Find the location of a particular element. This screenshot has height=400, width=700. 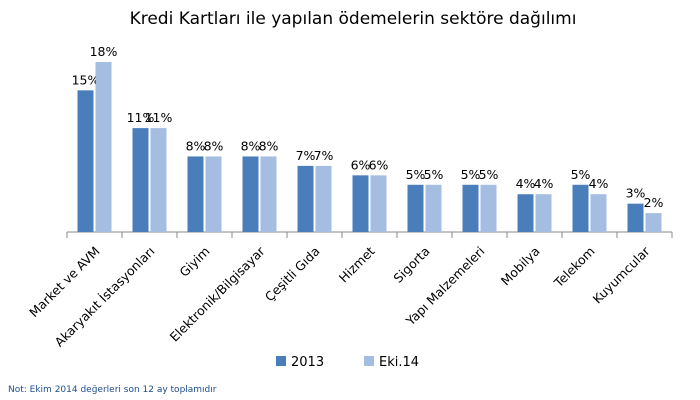

legend-label-2013: 2013 is located at coordinates (307, 362).